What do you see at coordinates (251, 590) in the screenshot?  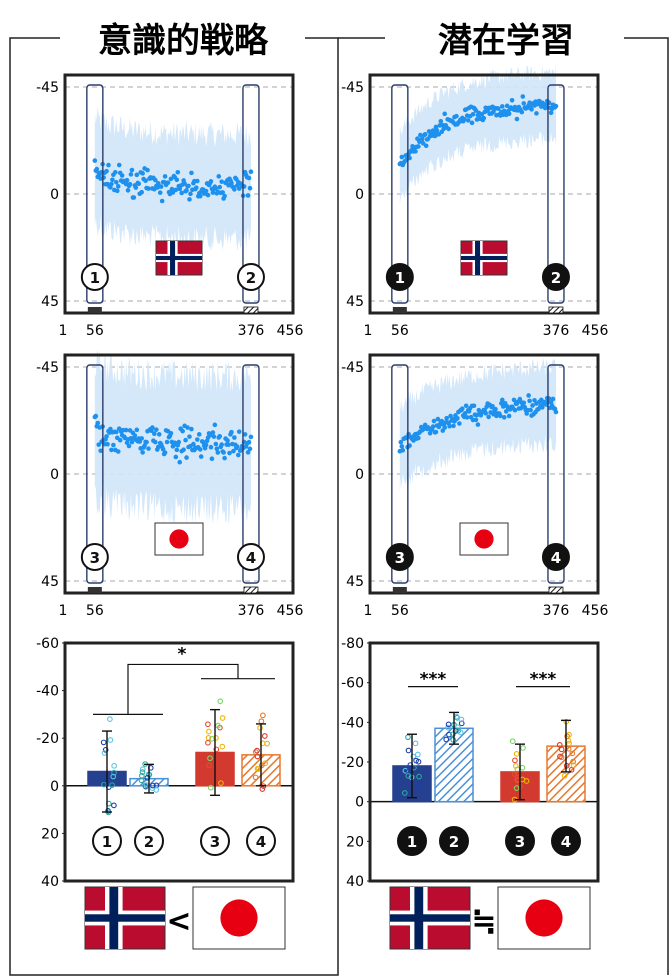 I see `x-mark-end` at bounding box center [251, 590].